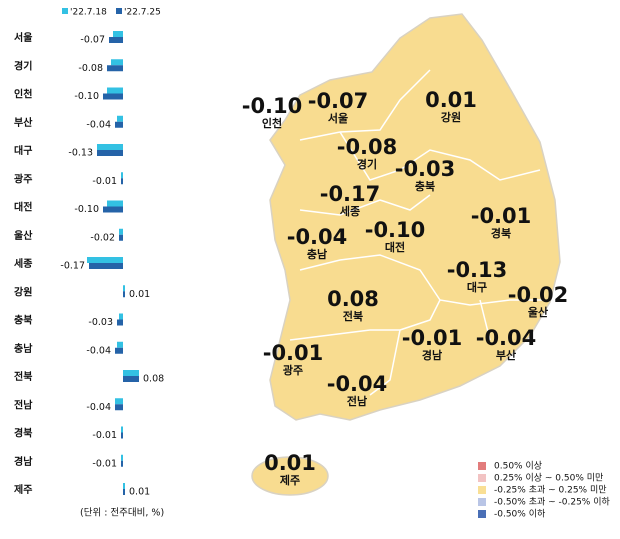 The width and height of the screenshot is (620, 539). Describe the element at coordinates (338, 118) in the screenshot. I see `map-region: 서울` at that location.